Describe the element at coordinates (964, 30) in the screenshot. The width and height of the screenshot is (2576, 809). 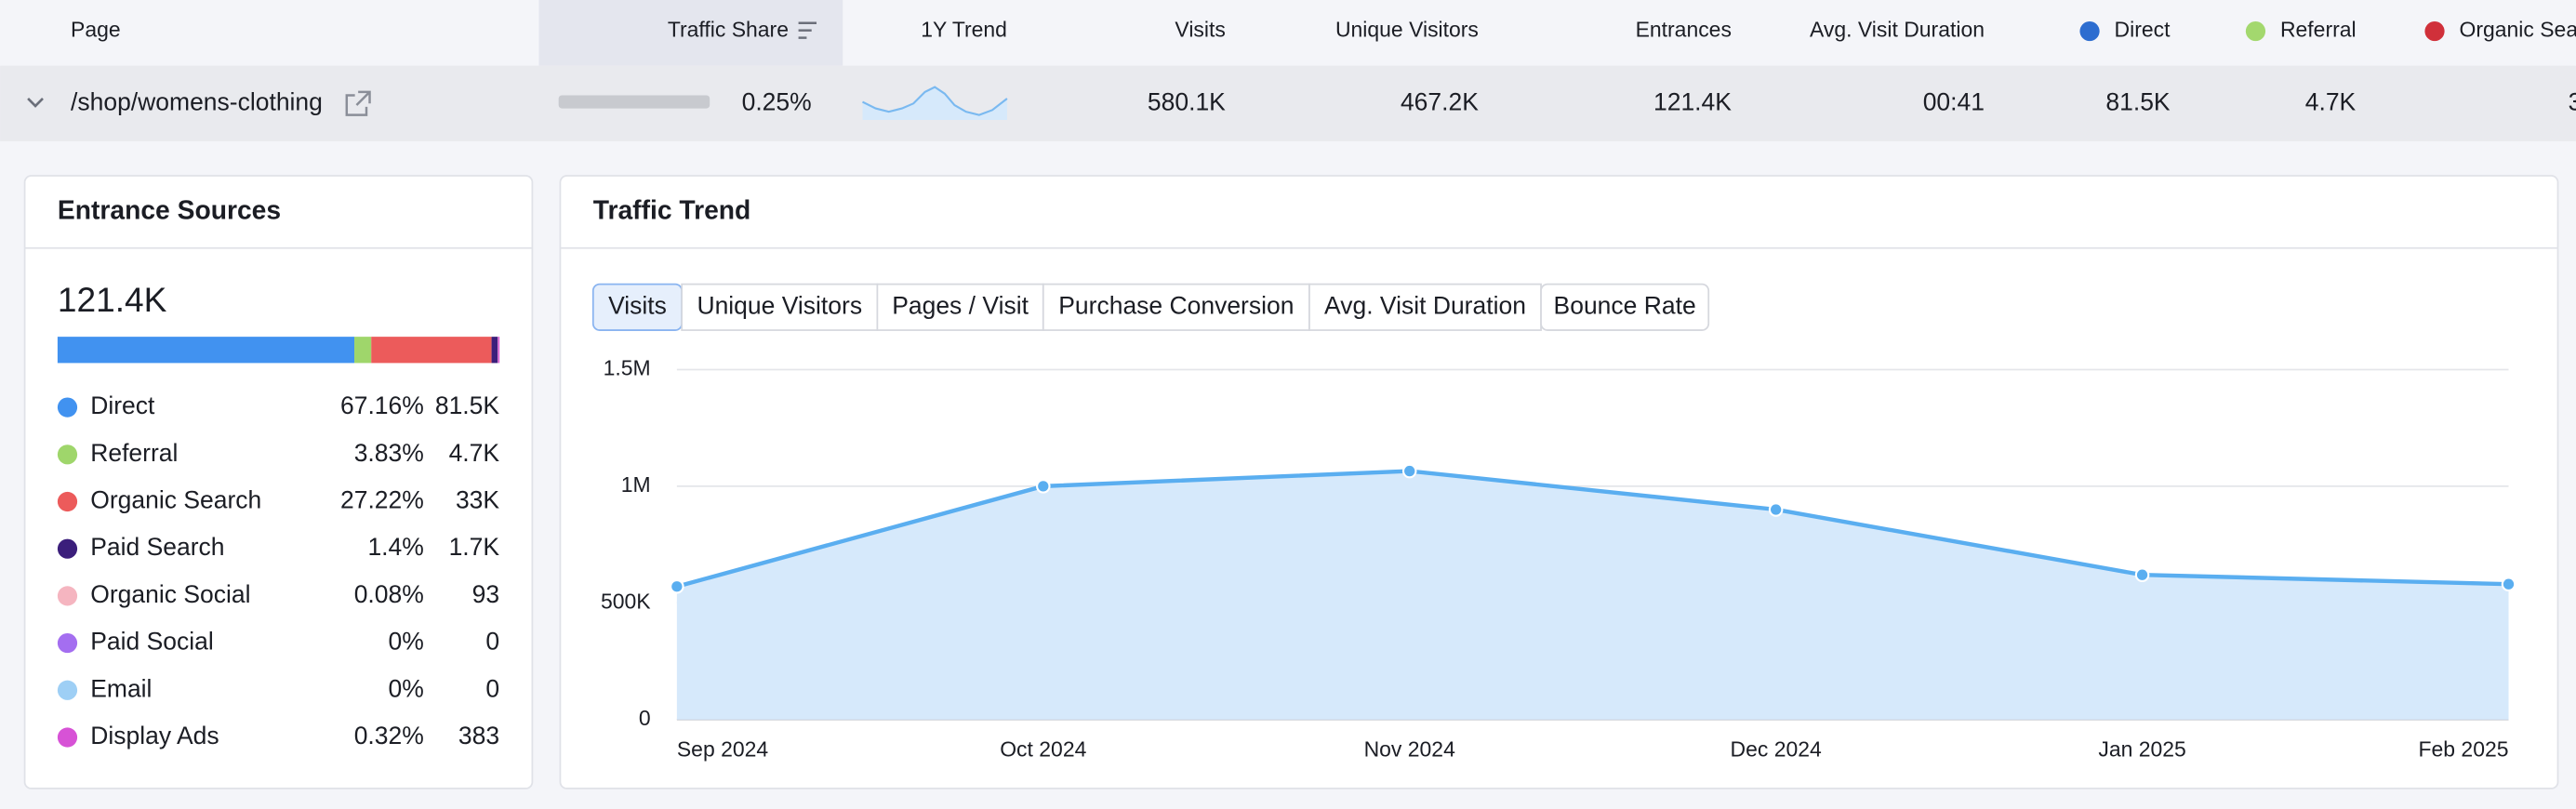
I see `column-header: 1Y Trend` at that location.